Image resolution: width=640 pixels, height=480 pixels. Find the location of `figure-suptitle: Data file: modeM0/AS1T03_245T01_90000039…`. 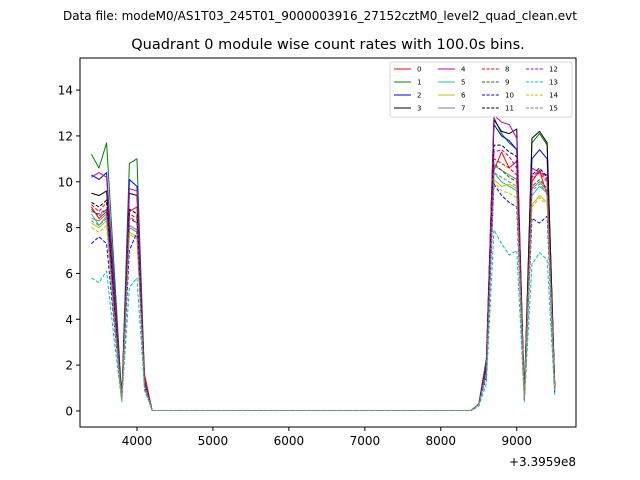

figure-suptitle: Data file: modeM0/AS1T03_245T01_90000039… is located at coordinates (320, 16).